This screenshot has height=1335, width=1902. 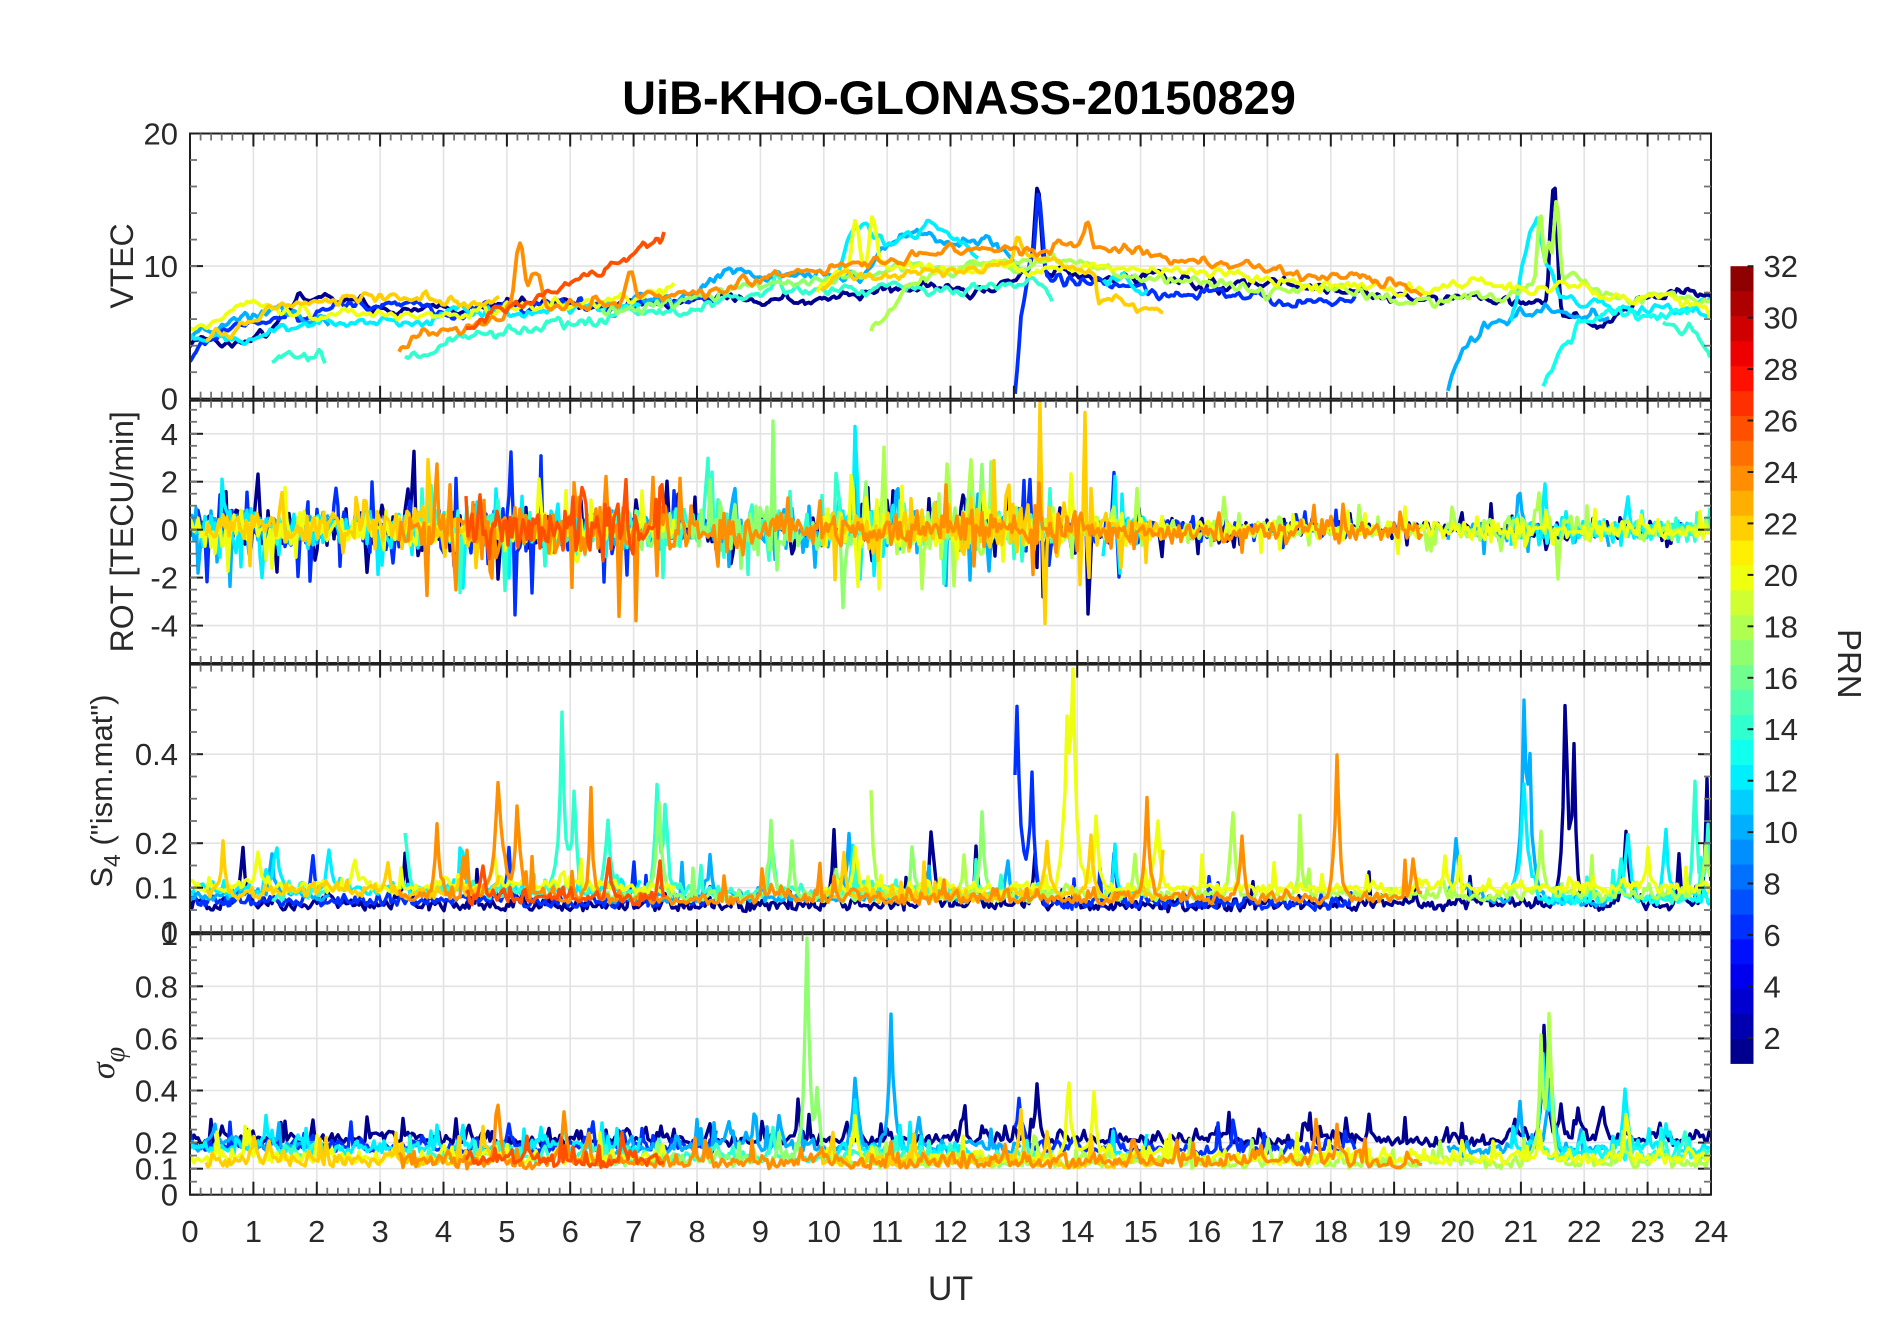 What do you see at coordinates (1521, 1231) in the screenshot?
I see `svg-text: 21` at bounding box center [1521, 1231].